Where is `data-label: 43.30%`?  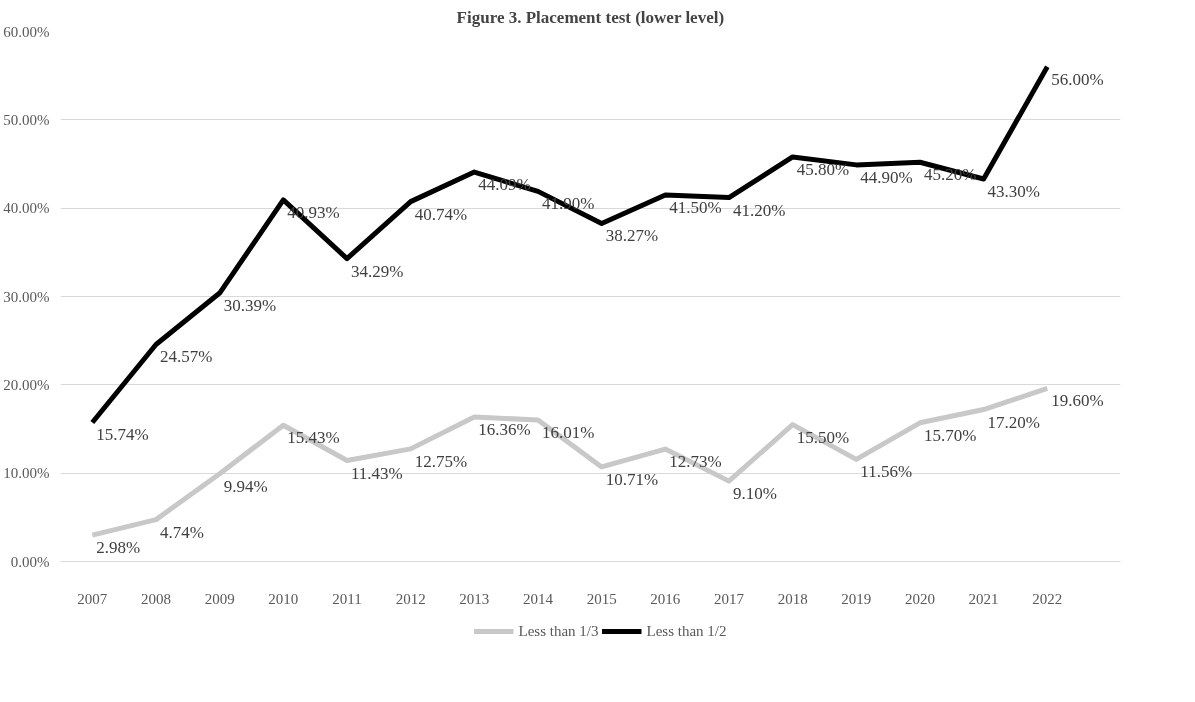 data-label: 43.30% is located at coordinates (1014, 192).